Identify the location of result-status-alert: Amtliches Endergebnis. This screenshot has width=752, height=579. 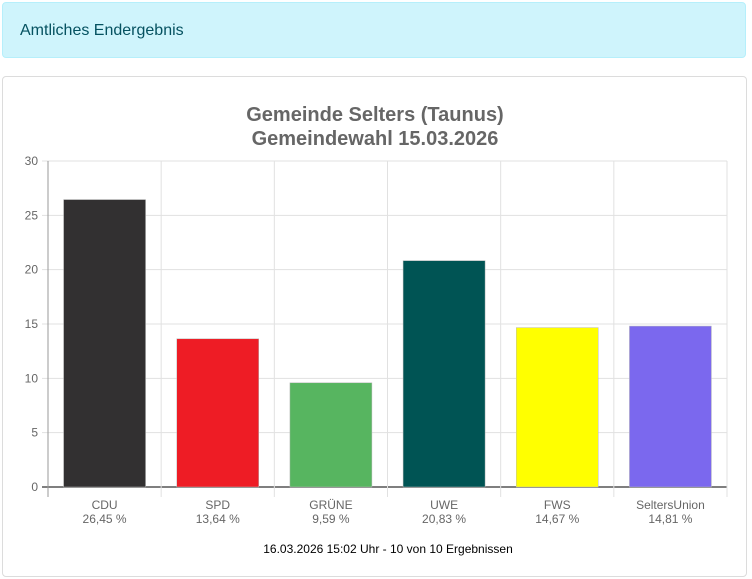
(374, 30).